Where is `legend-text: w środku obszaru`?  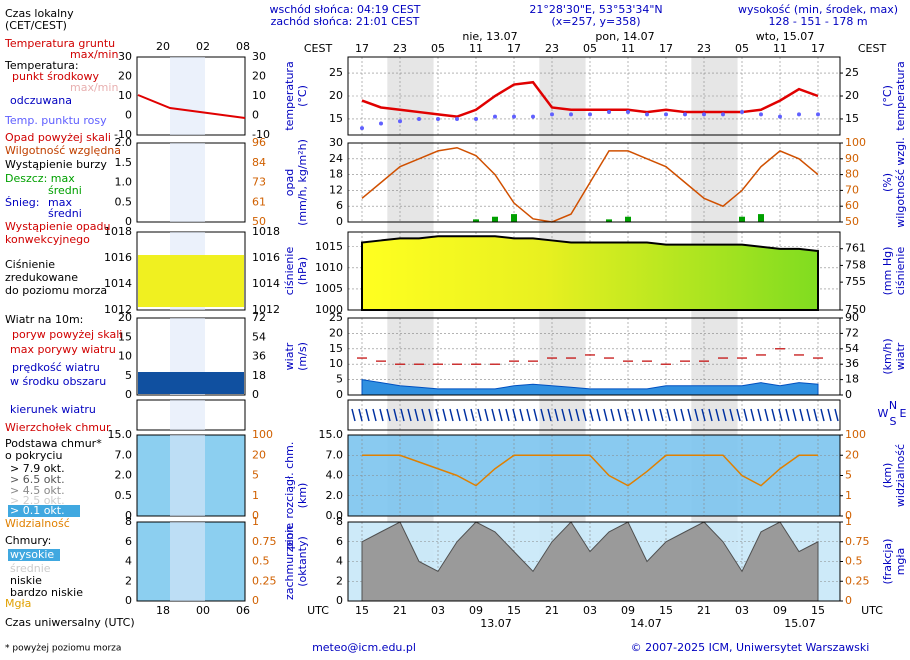
legend-text: w środku obszaru is located at coordinates (58, 381).